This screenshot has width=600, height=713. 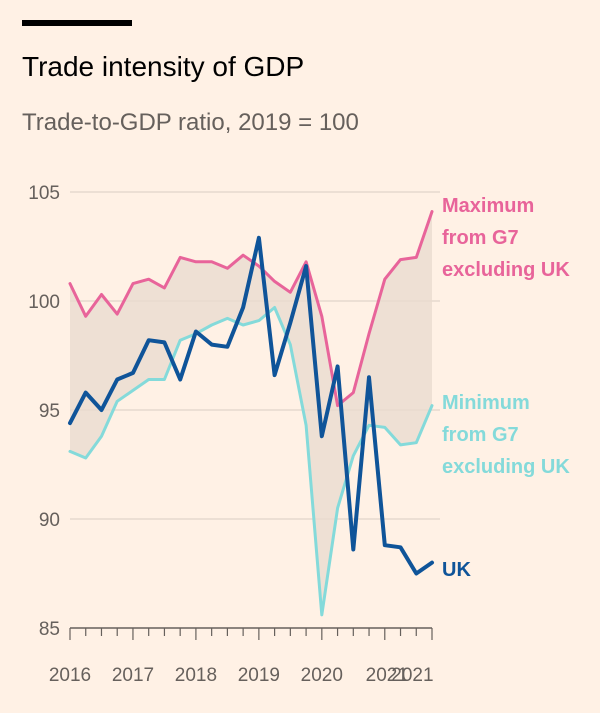 I want to click on x-tick-label: 2018, so click(x=196, y=675).